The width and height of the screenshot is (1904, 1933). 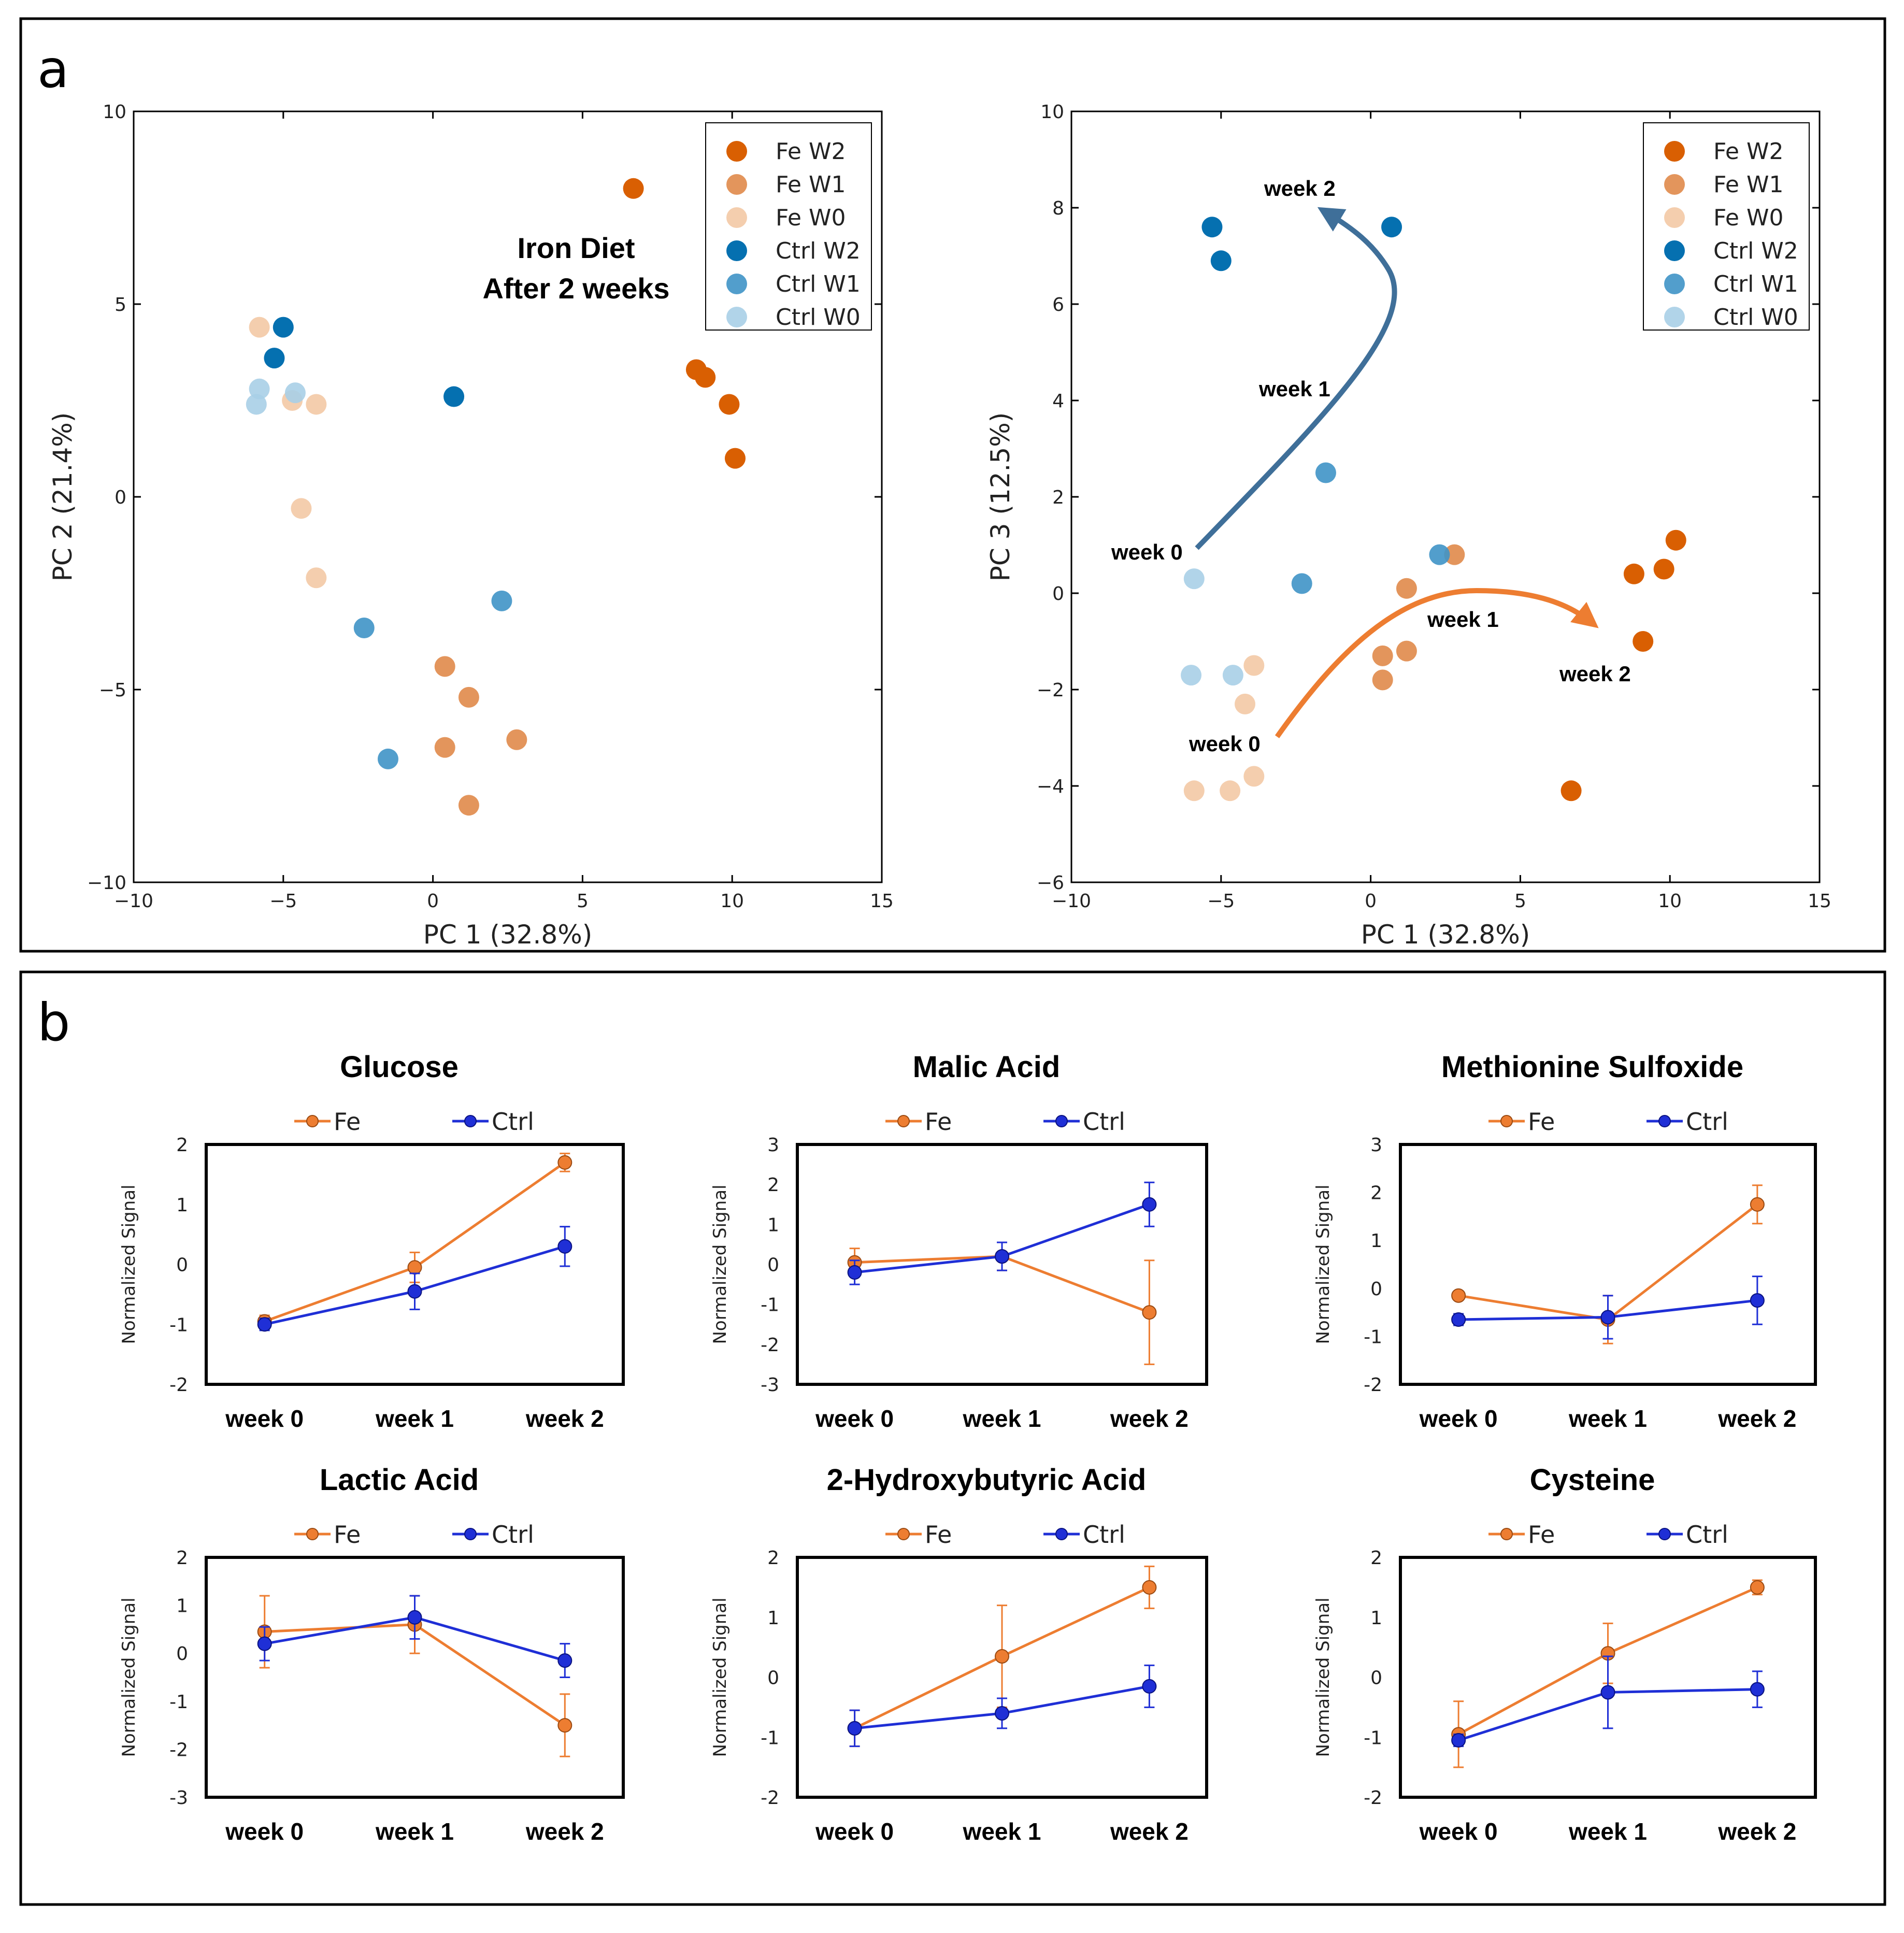 What do you see at coordinates (811, 218) in the screenshot?
I see `legend-label-fe-w0: Fe W0` at bounding box center [811, 218].